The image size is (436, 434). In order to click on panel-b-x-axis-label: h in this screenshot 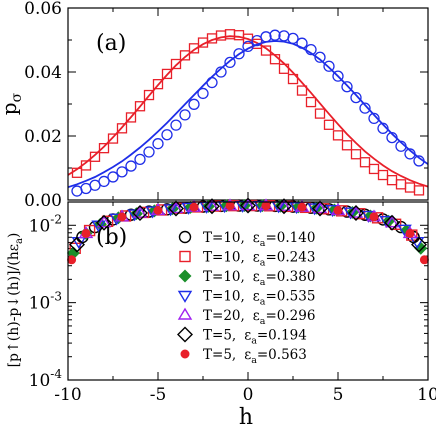, I will do `click(246, 417)`.